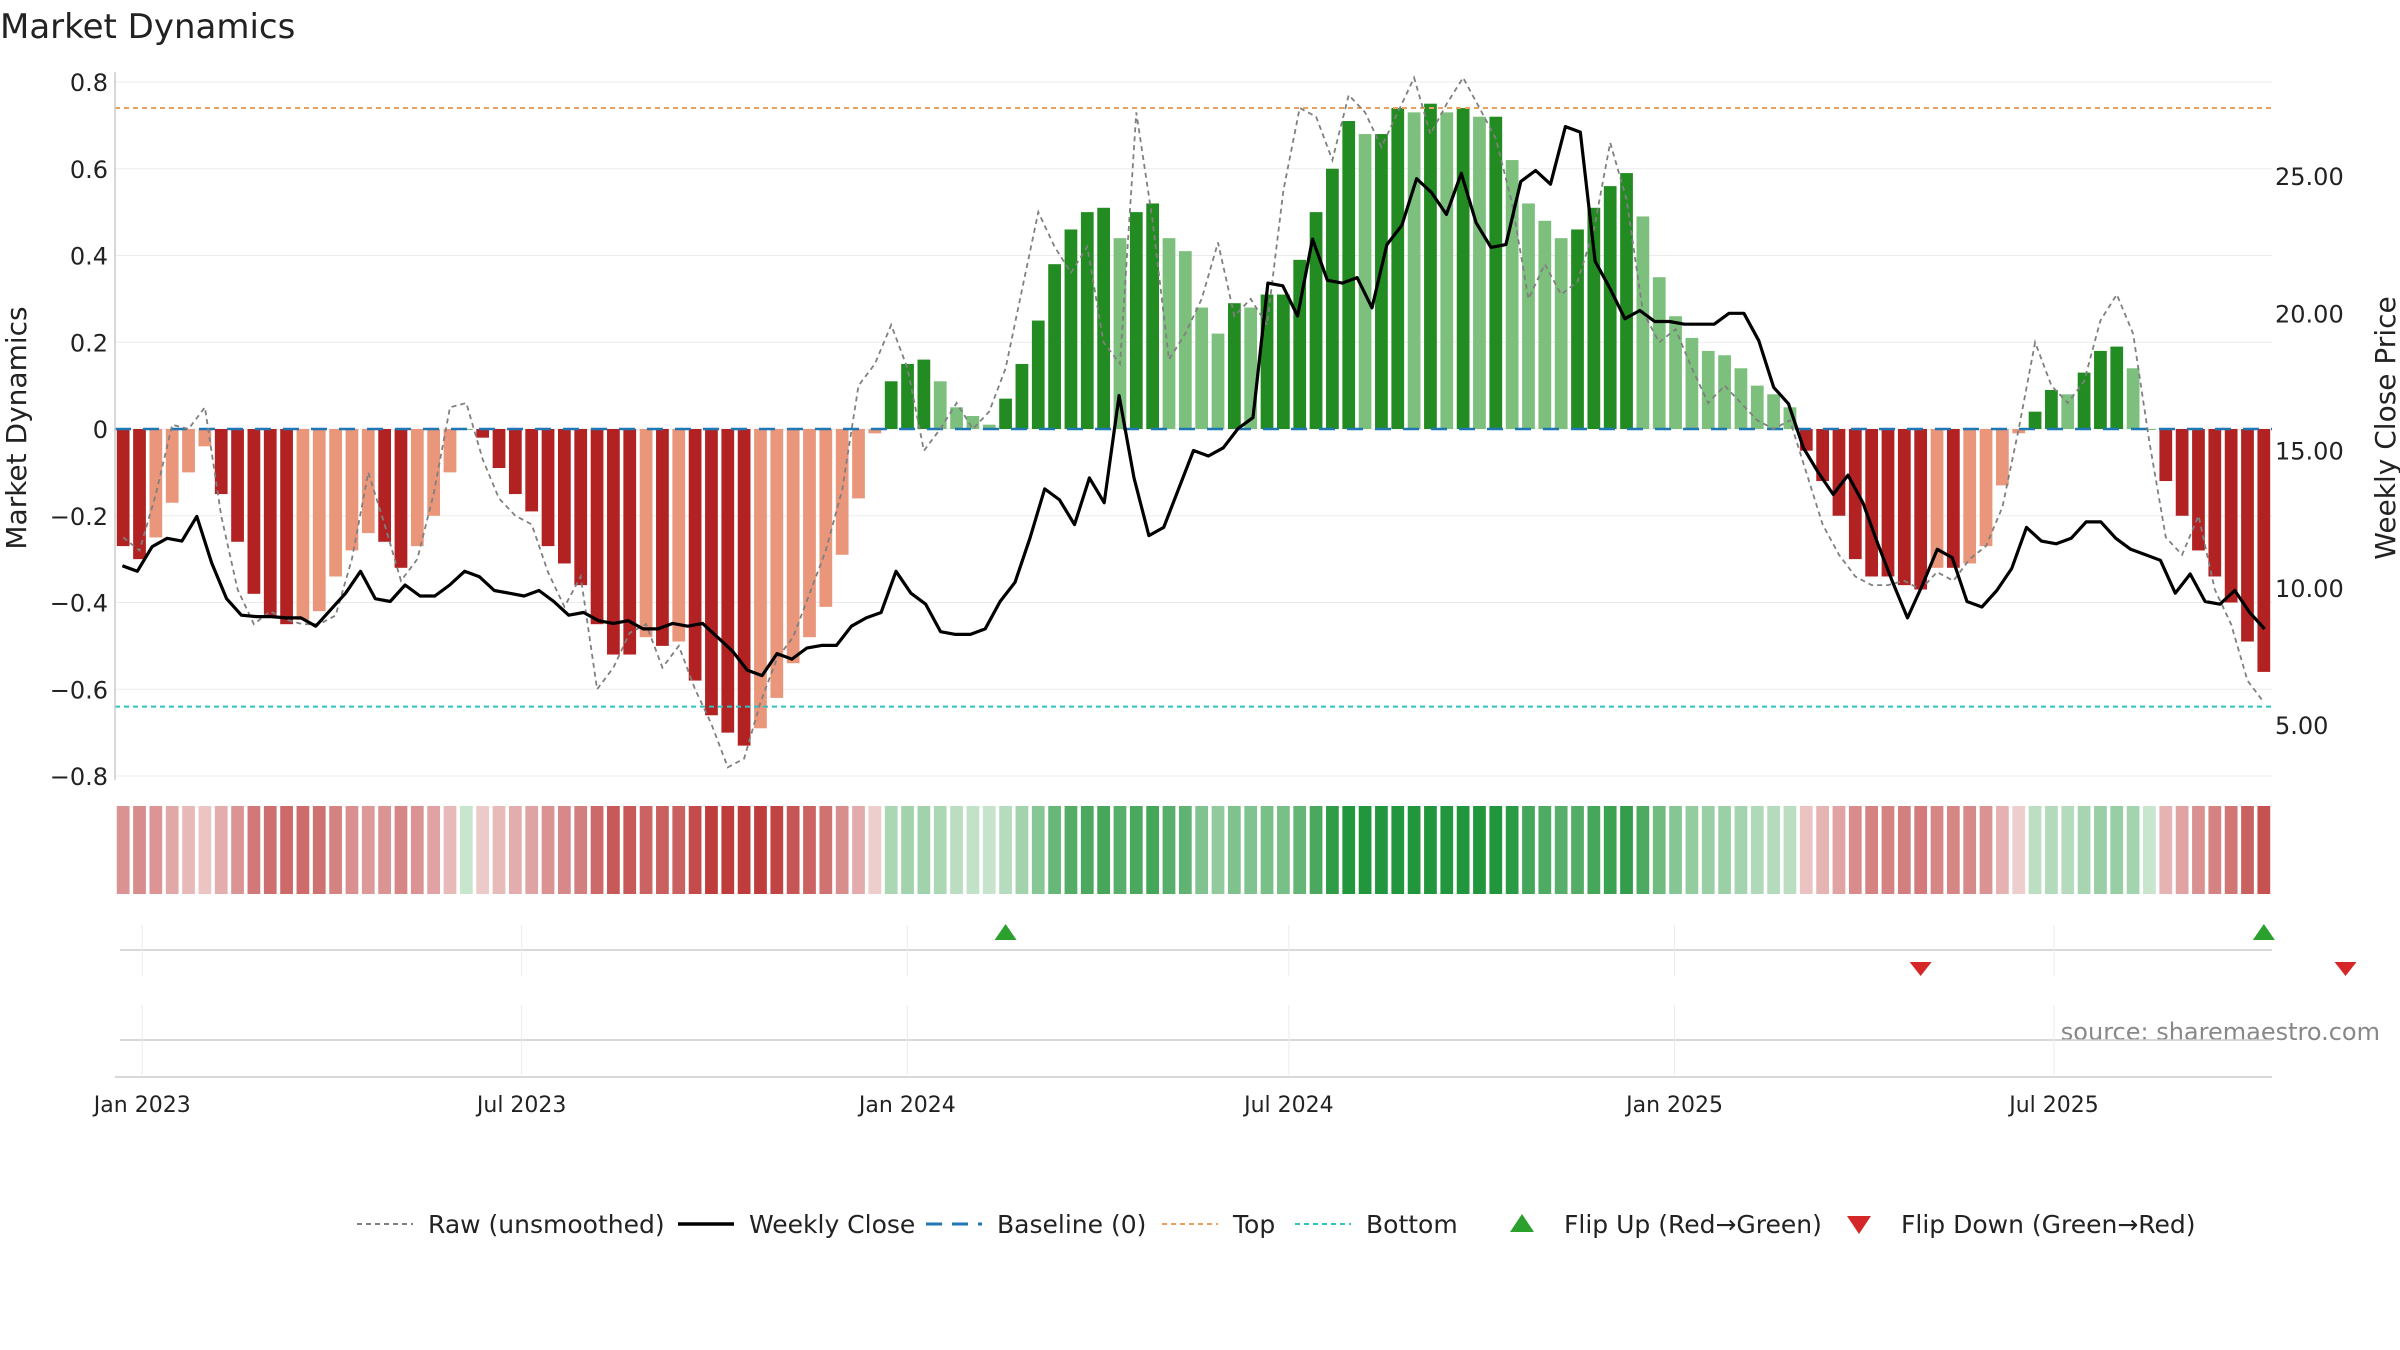  I want to click on legend-label: Top, so click(1253, 1224).